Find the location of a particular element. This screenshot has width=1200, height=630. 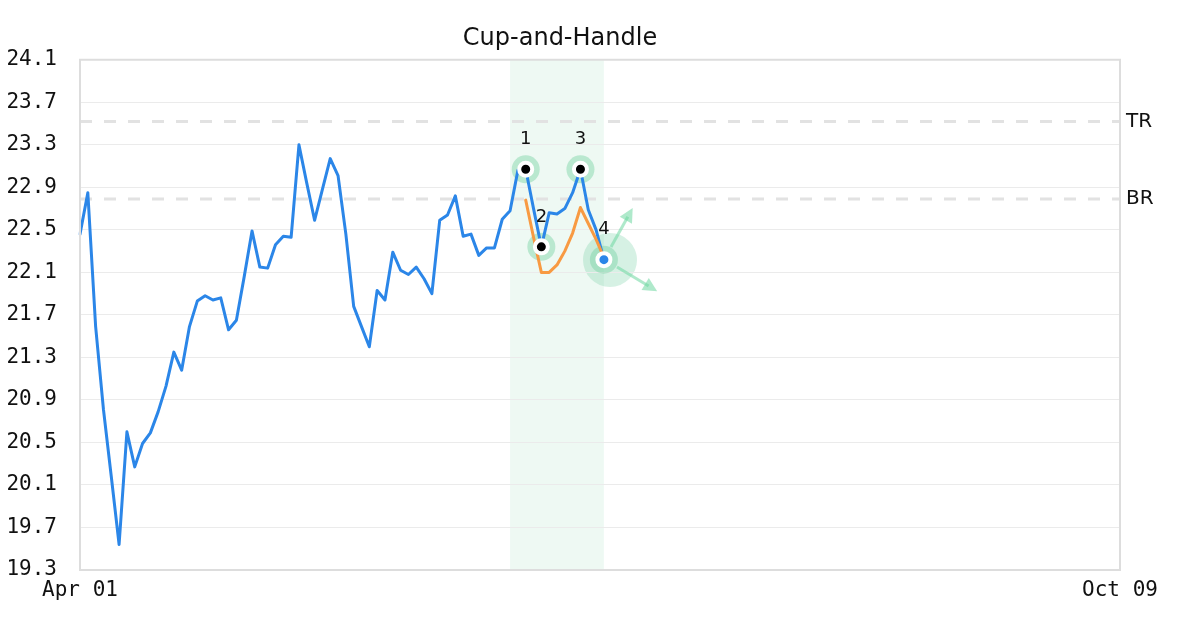

y-tick-label: 22.9 is located at coordinates (31, 185).